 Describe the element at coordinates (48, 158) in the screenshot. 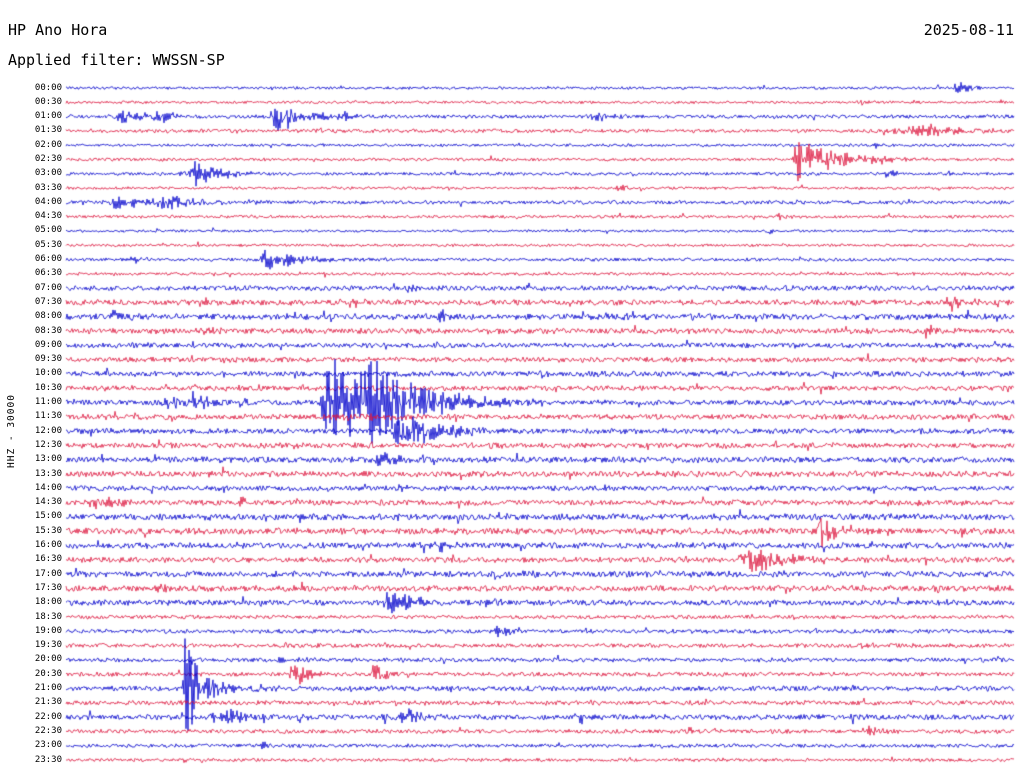

I see `trace-time-label: 02:30` at that location.